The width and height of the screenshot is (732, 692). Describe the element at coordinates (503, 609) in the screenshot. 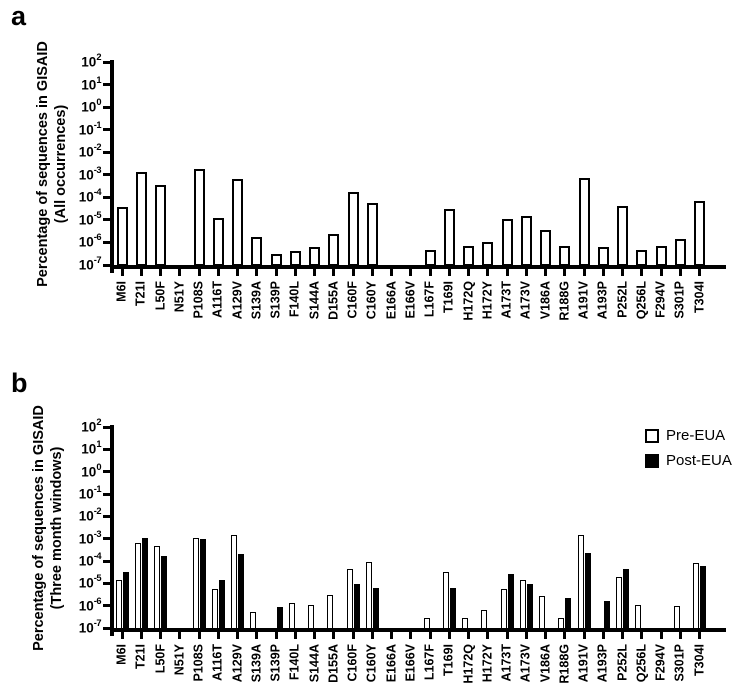

I see `bar-pre-A173T` at that location.